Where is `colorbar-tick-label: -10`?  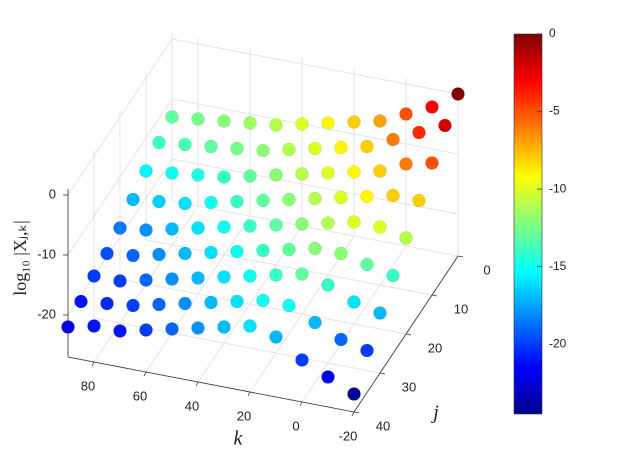
colorbar-tick-label: -10 is located at coordinates (558, 188).